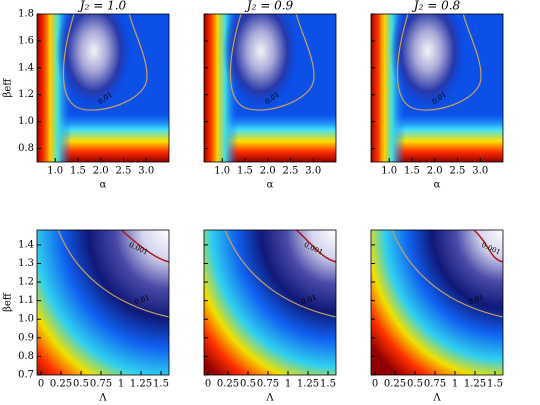  Describe the element at coordinates (26, 337) in the screenshot. I see `y-tick-label: 0.9` at that location.